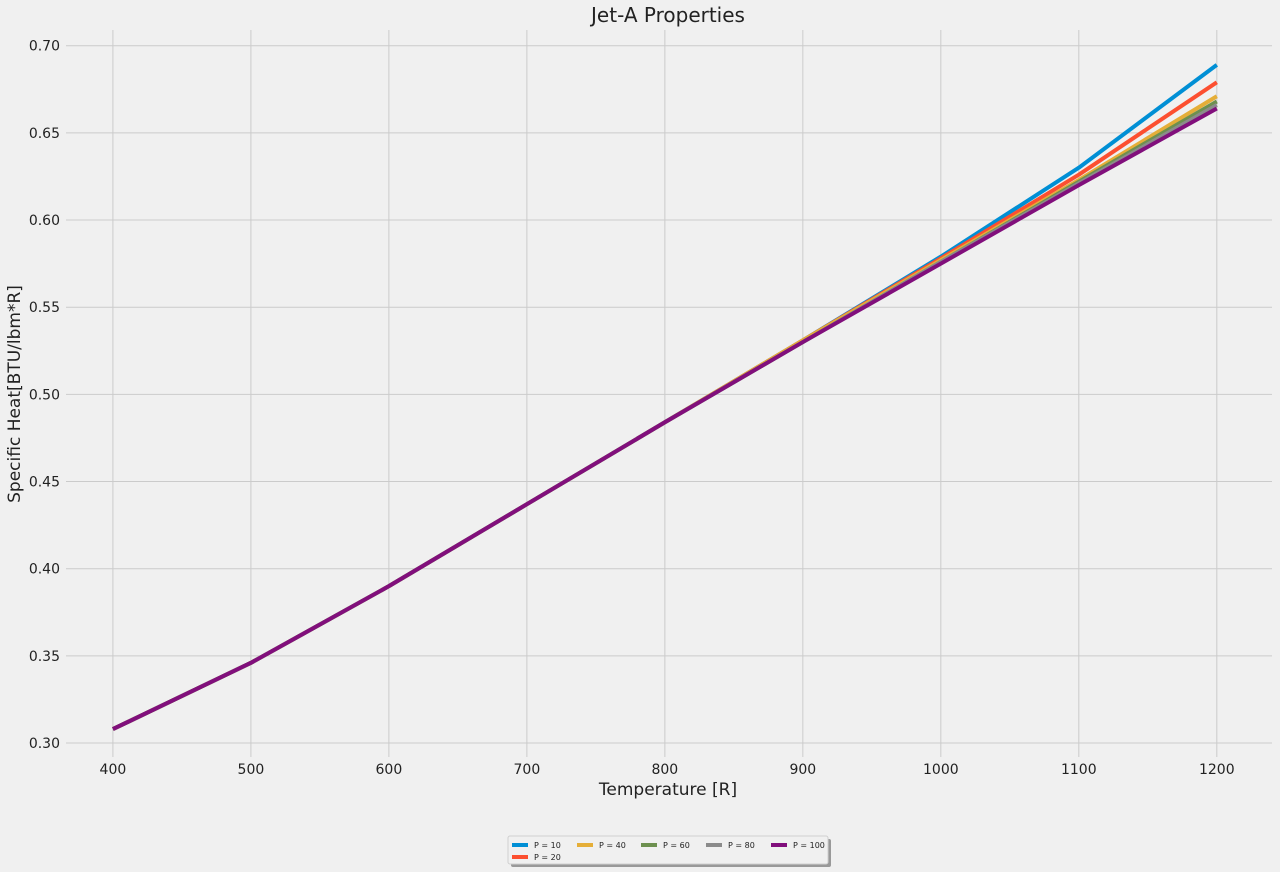 This screenshot has width=1280, height=872. What do you see at coordinates (547, 845) in the screenshot?
I see `legend-label-1: P = 10` at bounding box center [547, 845].